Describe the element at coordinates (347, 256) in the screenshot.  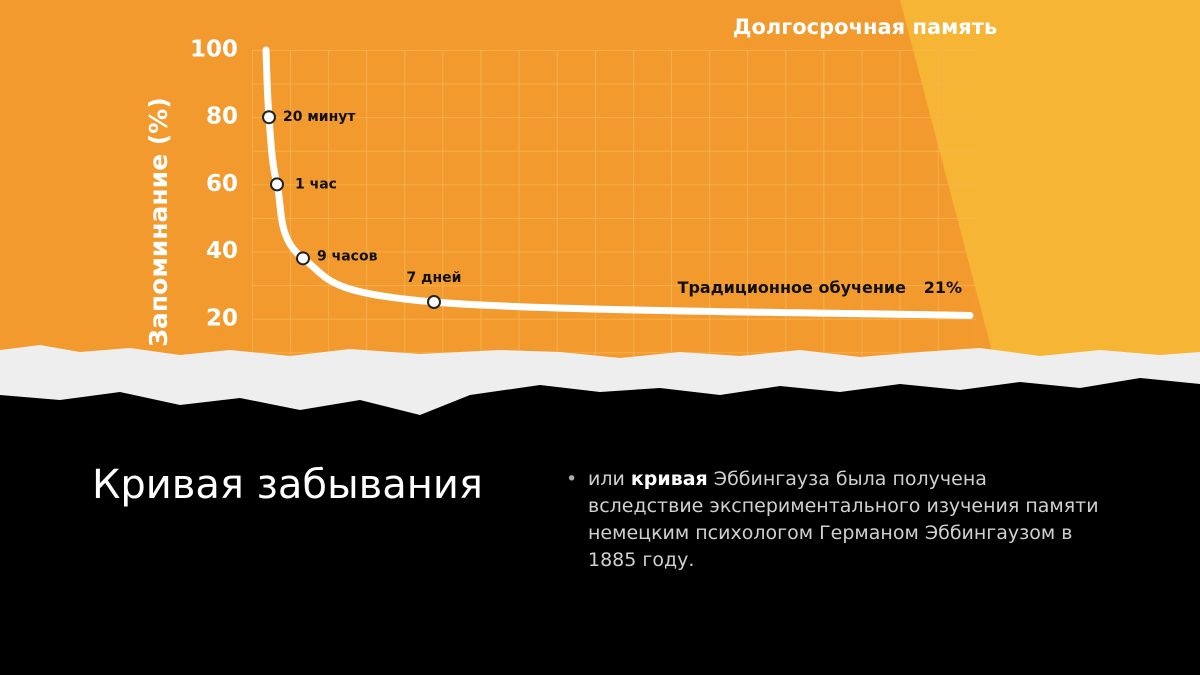
I see `point-label: 9 часов` at that location.